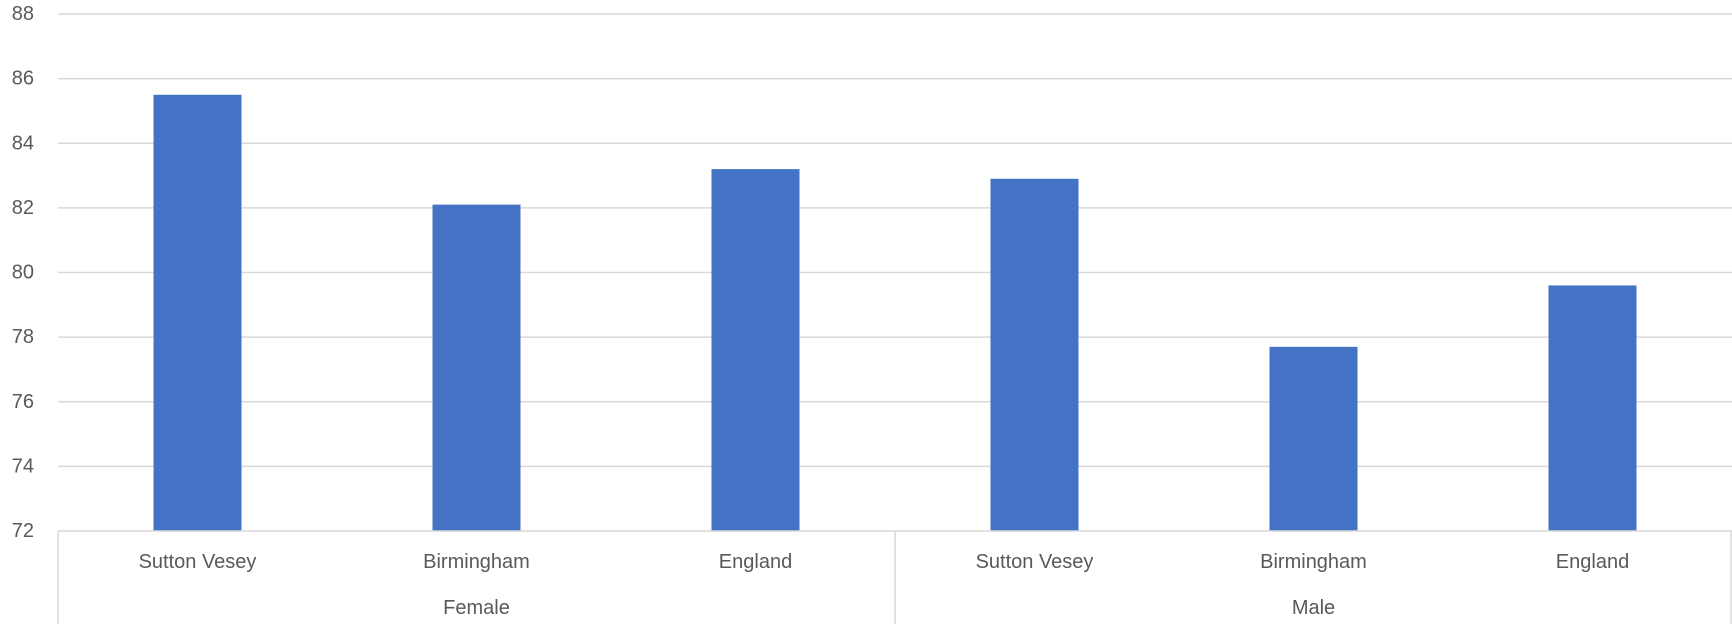 This screenshot has width=1732, height=629. Describe the element at coordinates (1313, 438) in the screenshot. I see `bar-birmingham-male` at that location.